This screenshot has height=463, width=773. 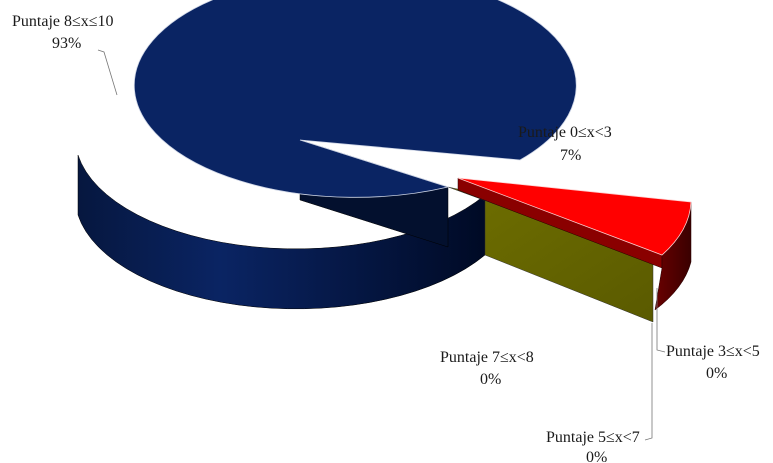 I want to click on slice-label-0-3: Puntaje 0≤x<3, so click(x=565, y=132).